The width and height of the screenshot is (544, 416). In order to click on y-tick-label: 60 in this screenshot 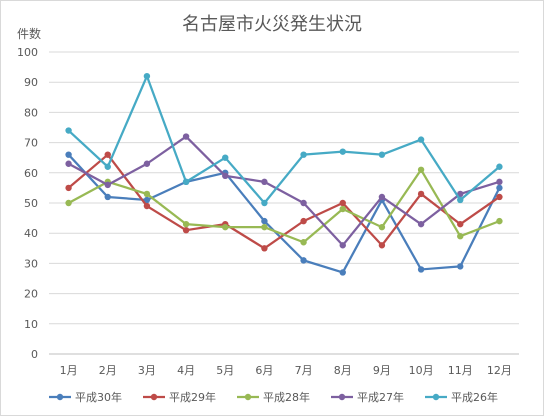, I will do `click(31, 173)`.